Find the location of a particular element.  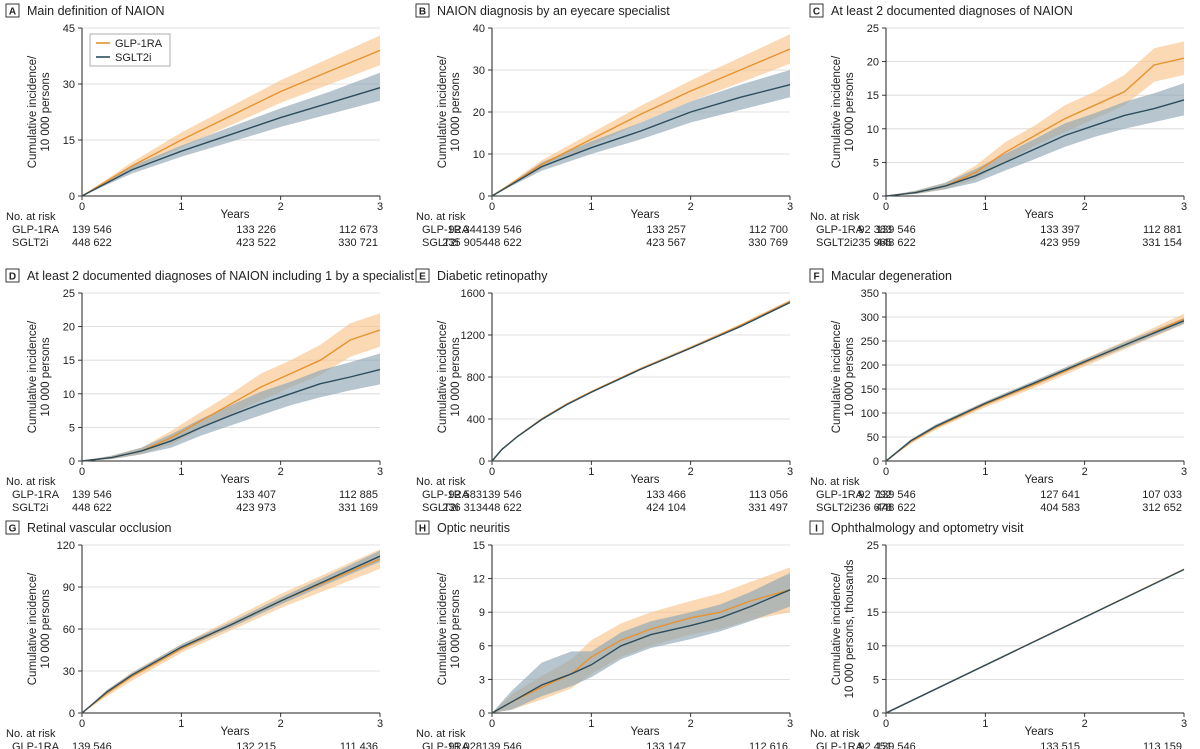

risk-value-glp: 107 033 is located at coordinates (1162, 495).